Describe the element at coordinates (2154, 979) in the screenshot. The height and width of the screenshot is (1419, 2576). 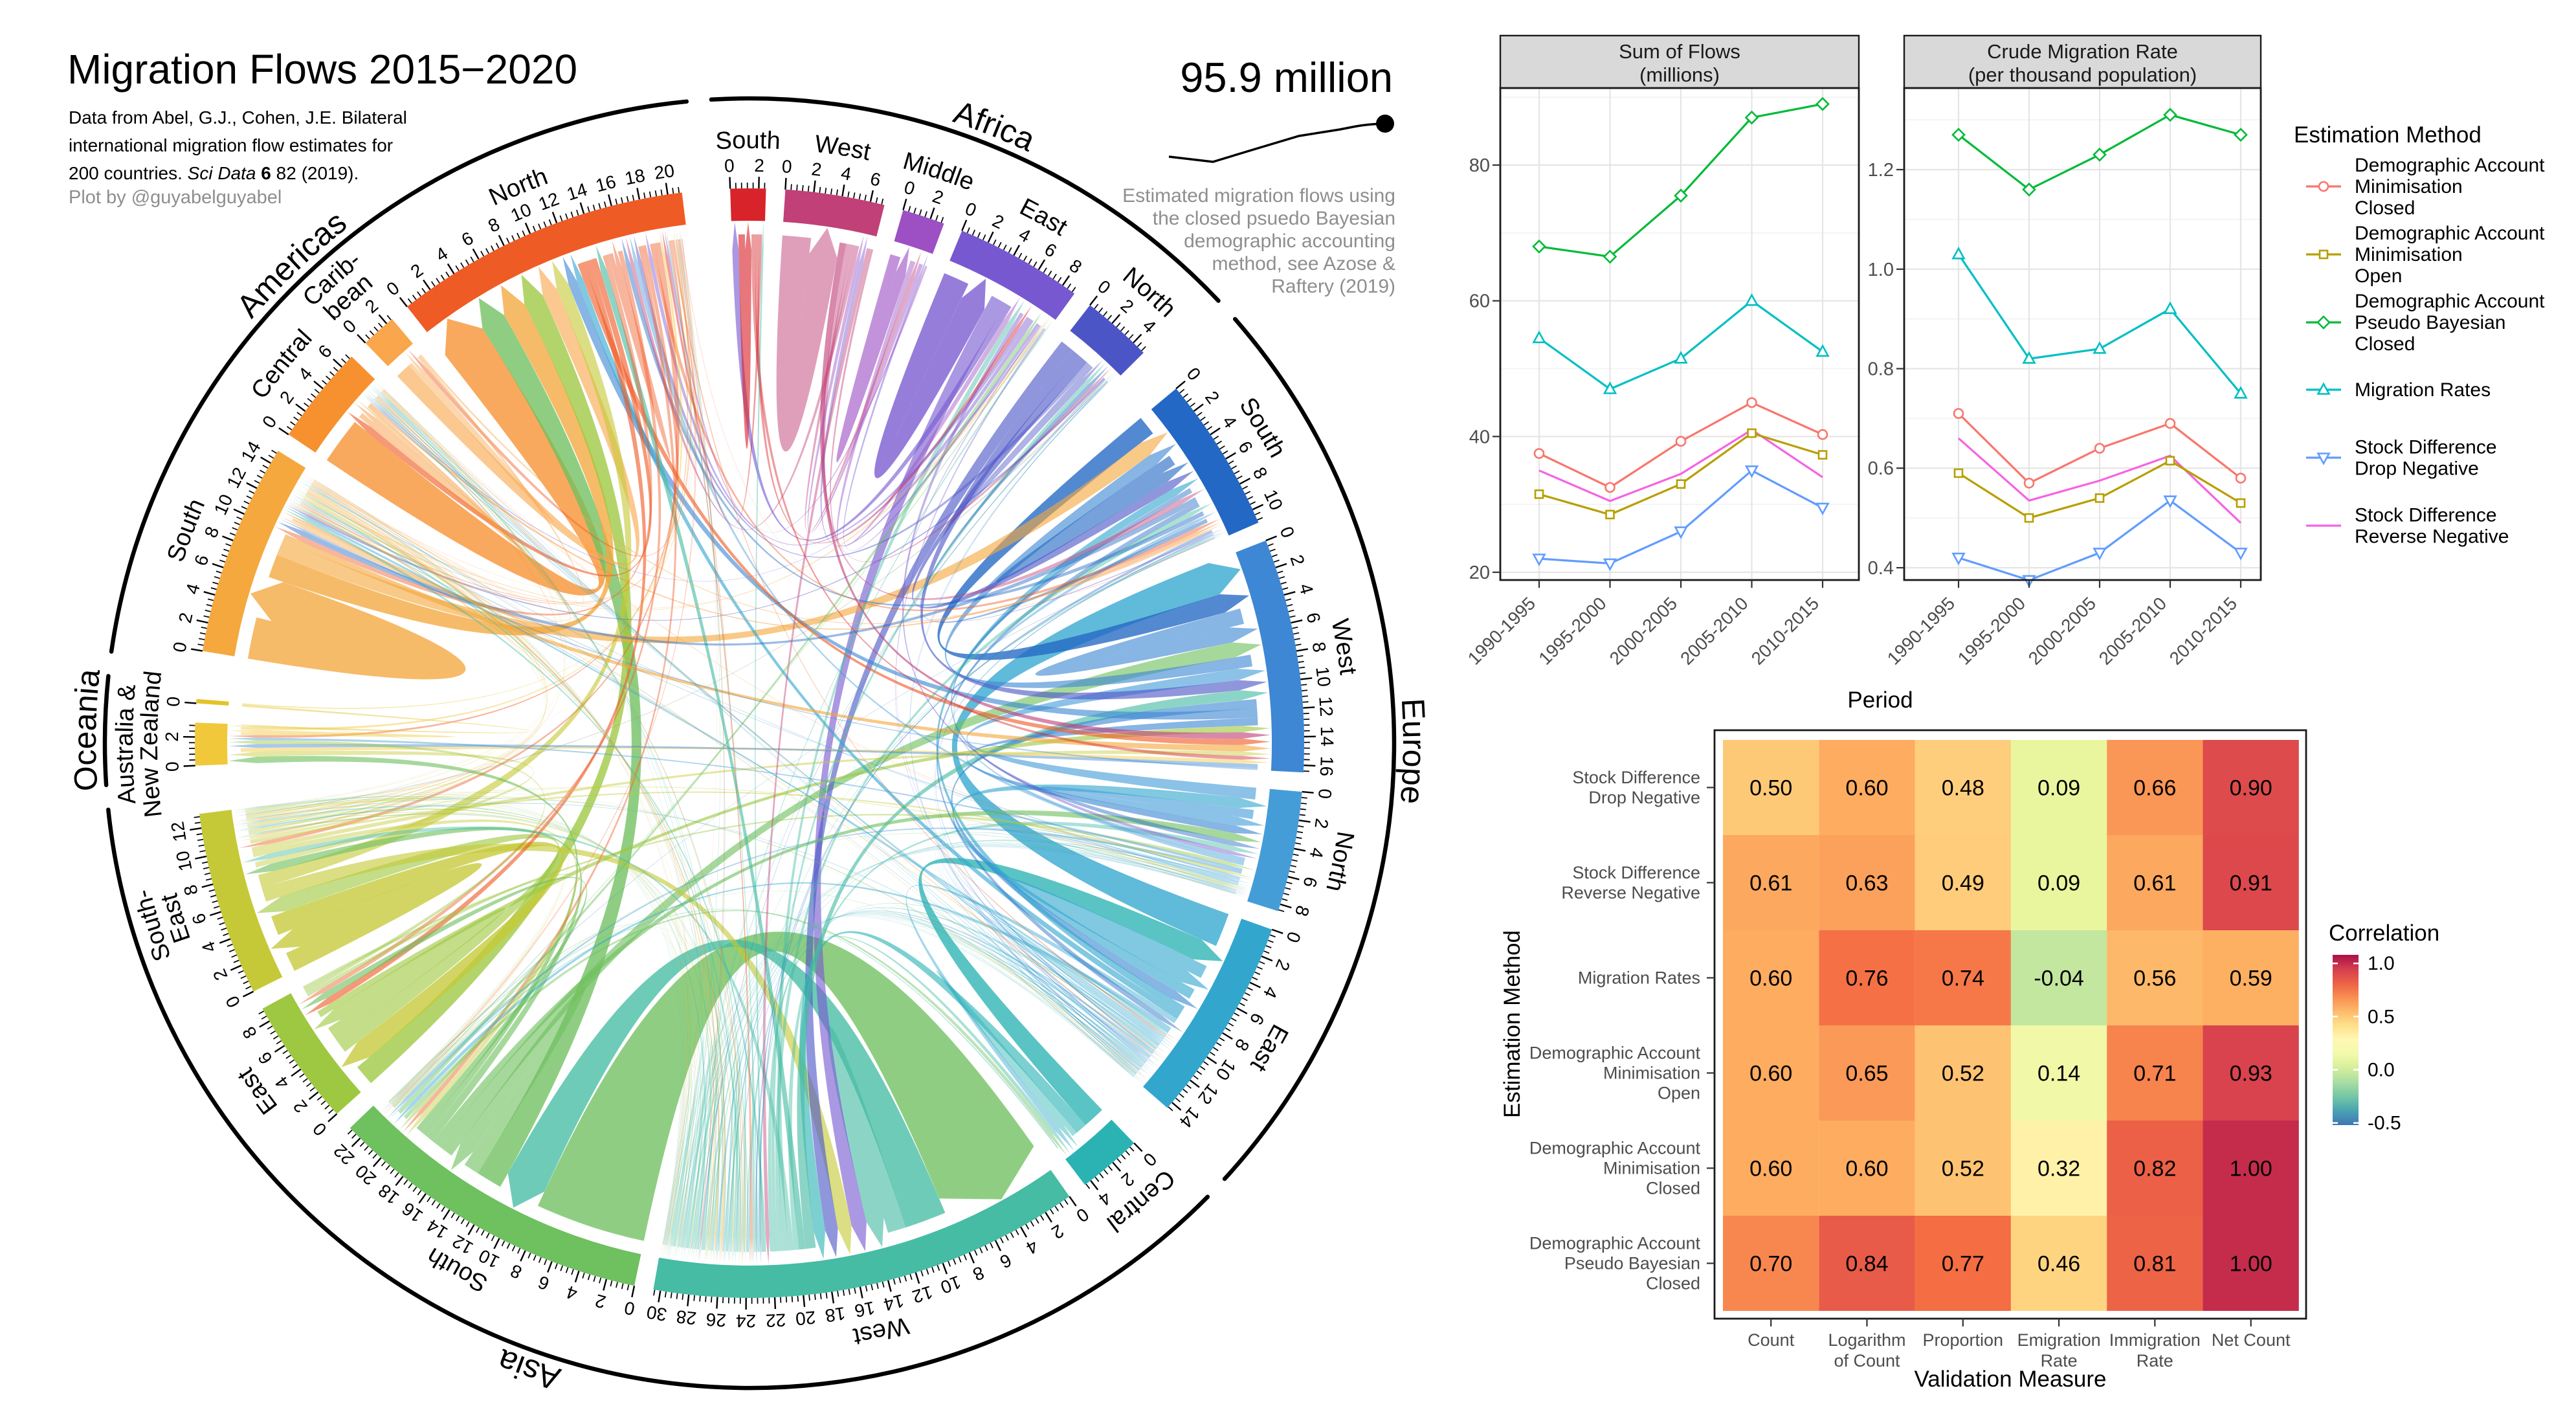
I see `svg-text: 0.56` at that location.